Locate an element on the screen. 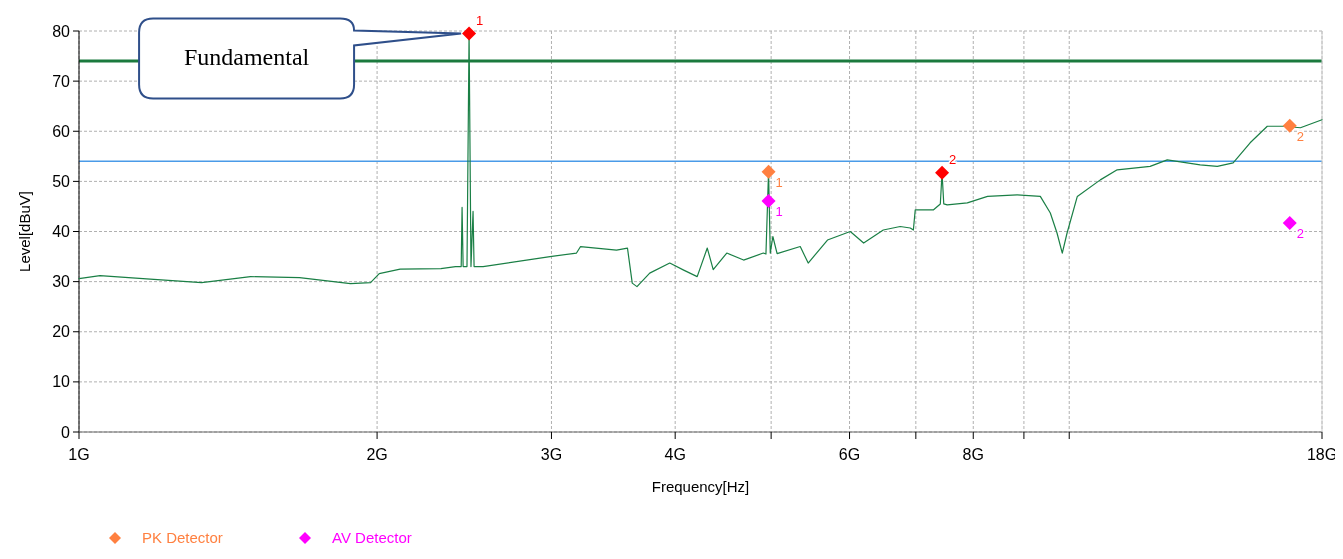 This screenshot has height=559, width=1343. legend-label: PK Detector is located at coordinates (182, 537).